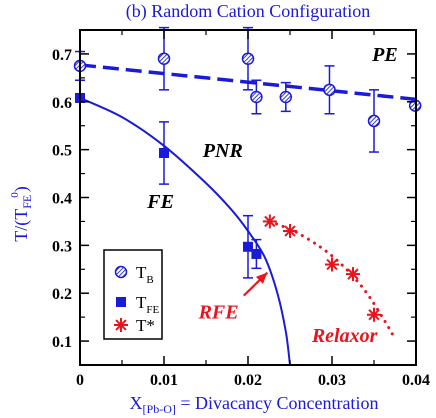  Describe the element at coordinates (62, 294) in the screenshot. I see `y-tick-label: 0.2` at that location.